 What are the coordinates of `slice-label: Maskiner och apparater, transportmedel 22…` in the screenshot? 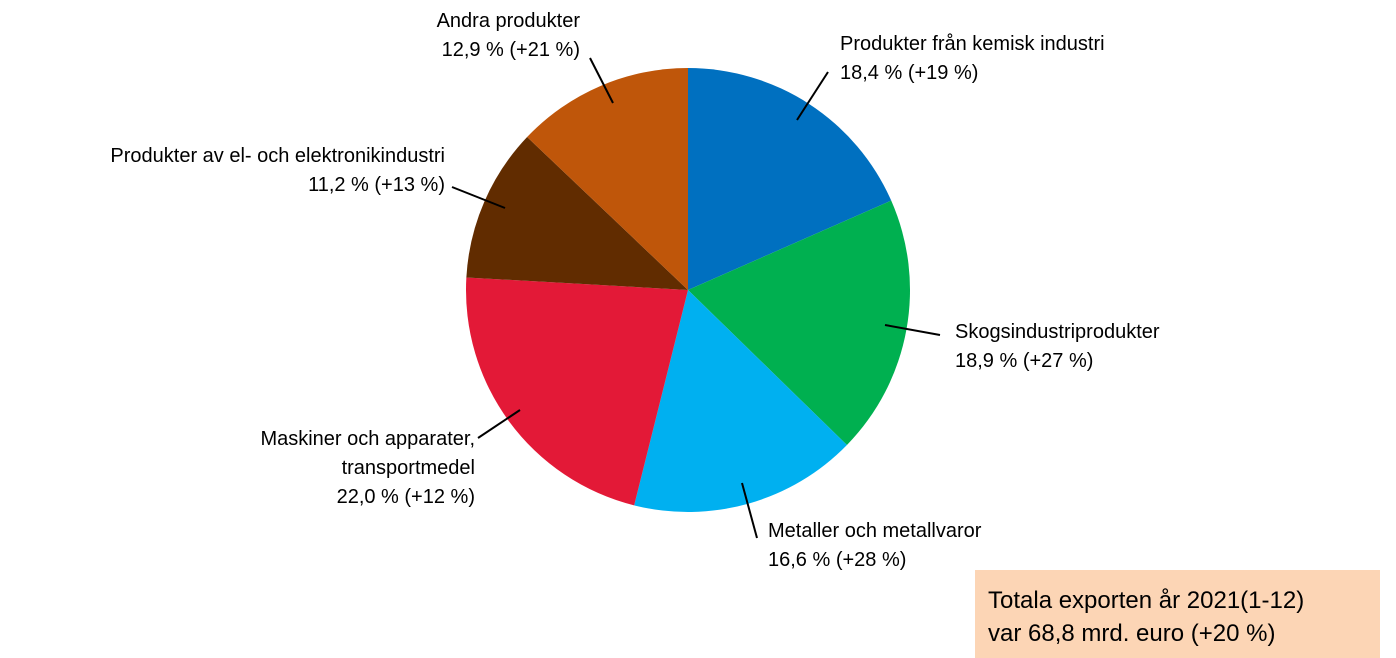 It's located at (367, 468).